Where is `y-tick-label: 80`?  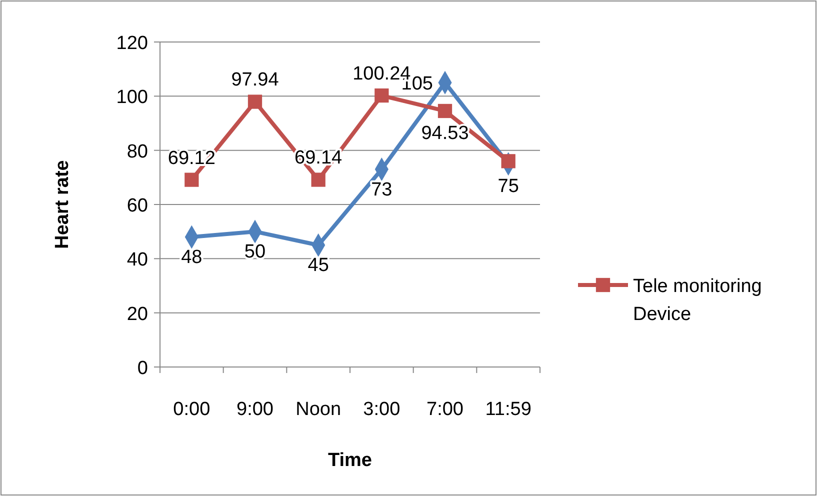
y-tick-label: 80 is located at coordinates (137, 151).